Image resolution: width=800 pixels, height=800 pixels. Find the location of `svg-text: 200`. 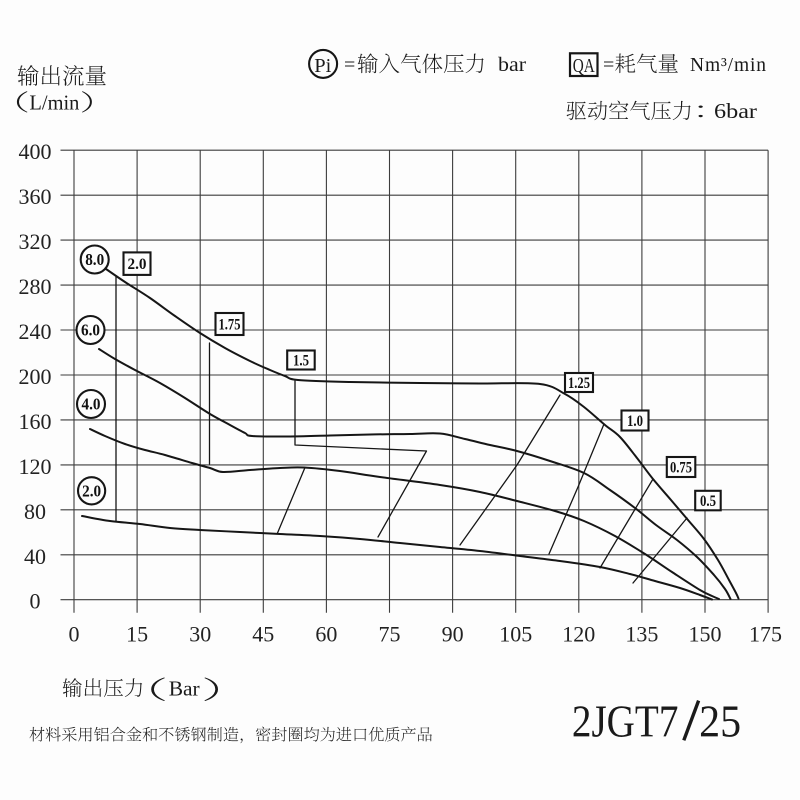

svg-text: 200 is located at coordinates (35, 376).